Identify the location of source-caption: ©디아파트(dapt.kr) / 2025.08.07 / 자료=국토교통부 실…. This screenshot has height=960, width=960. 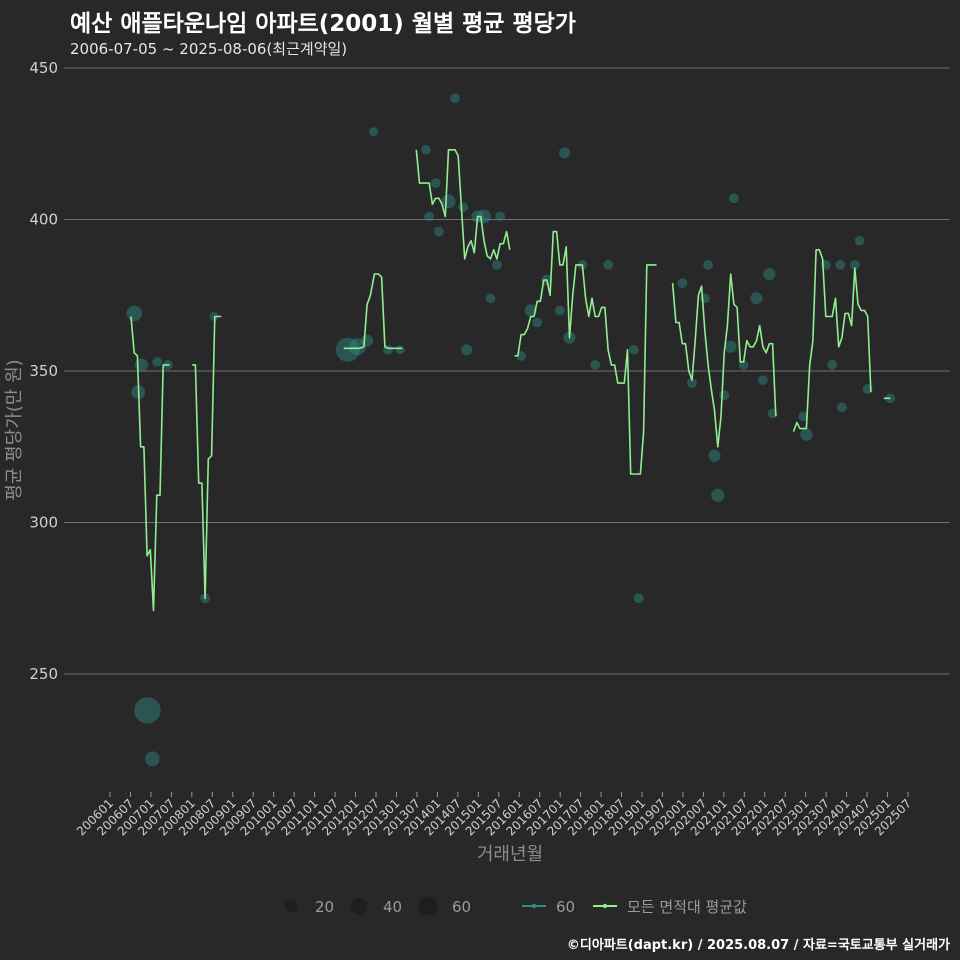
(758, 945).